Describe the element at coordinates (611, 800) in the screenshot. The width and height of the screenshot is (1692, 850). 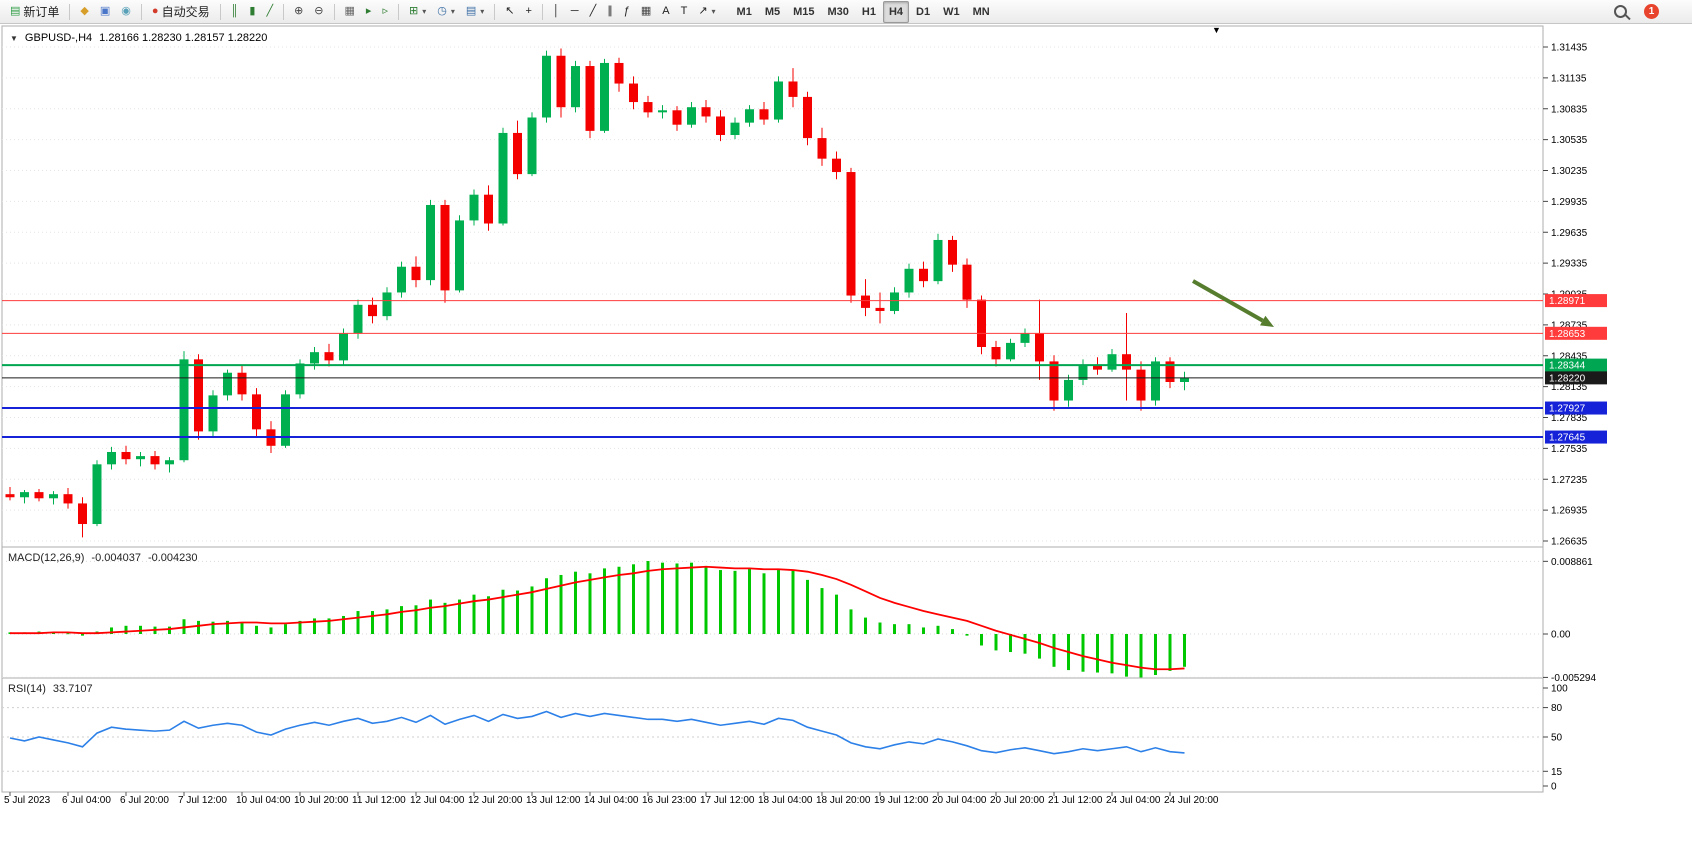
I see `time-axis-label: 14 Jul 04:00` at that location.